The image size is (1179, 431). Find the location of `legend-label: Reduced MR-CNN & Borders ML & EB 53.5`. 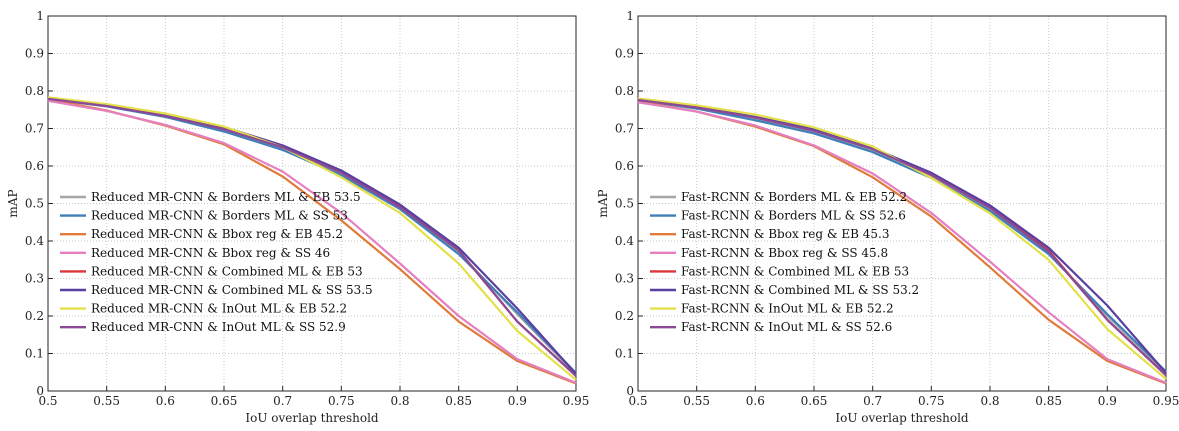

legend-label: Reduced MR-CNN & Borders ML & EB 53.5 is located at coordinates (226, 197).